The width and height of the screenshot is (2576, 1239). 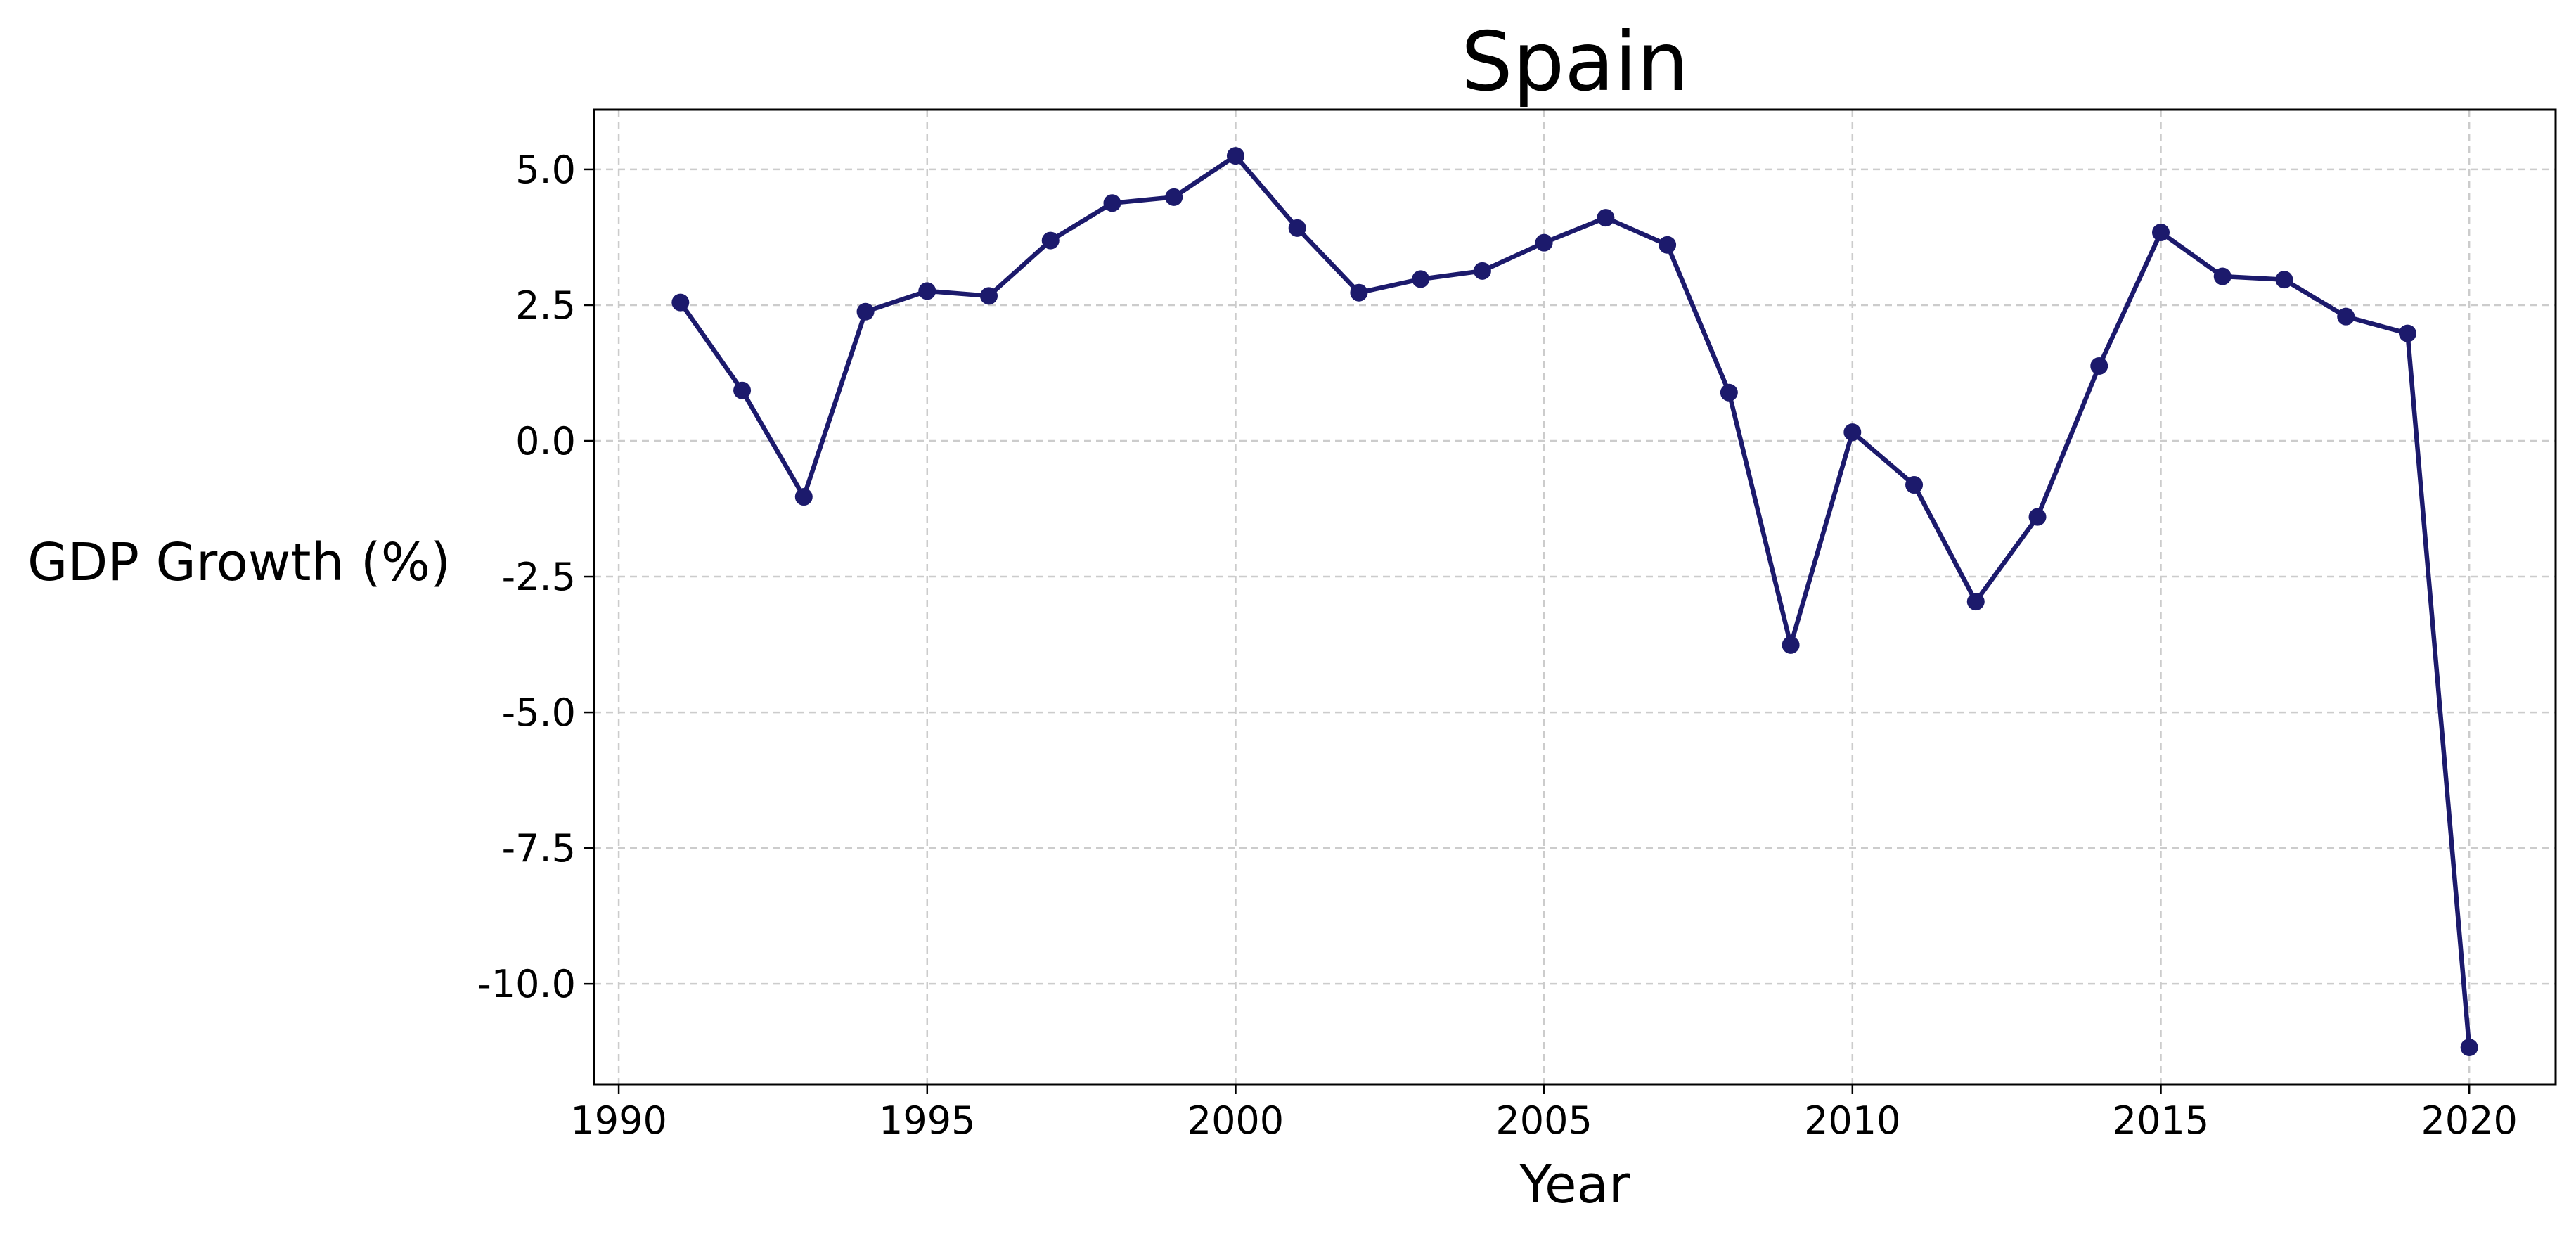 I want to click on y-tick-label: 5.0, so click(x=545, y=170).